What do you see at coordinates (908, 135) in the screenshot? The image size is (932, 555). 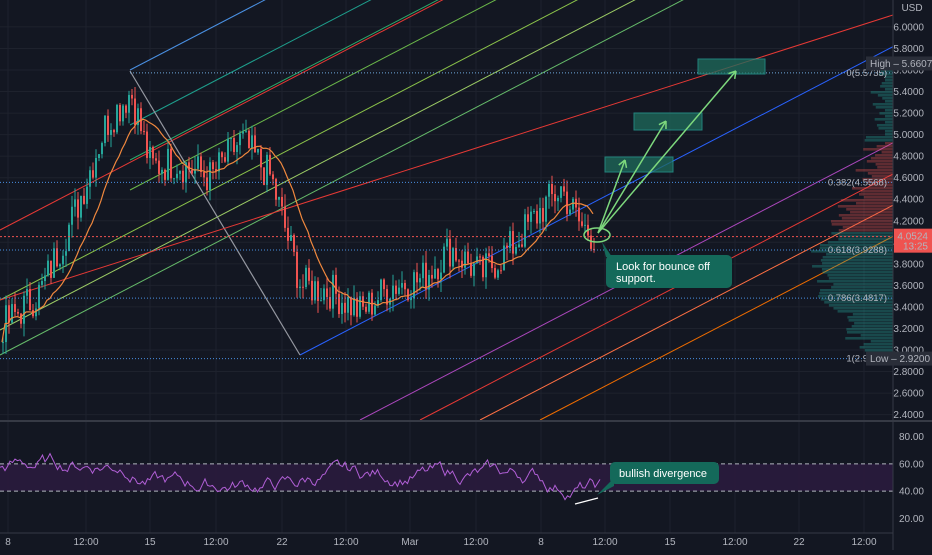 I see `price-tick-label: 5.0000` at bounding box center [908, 135].